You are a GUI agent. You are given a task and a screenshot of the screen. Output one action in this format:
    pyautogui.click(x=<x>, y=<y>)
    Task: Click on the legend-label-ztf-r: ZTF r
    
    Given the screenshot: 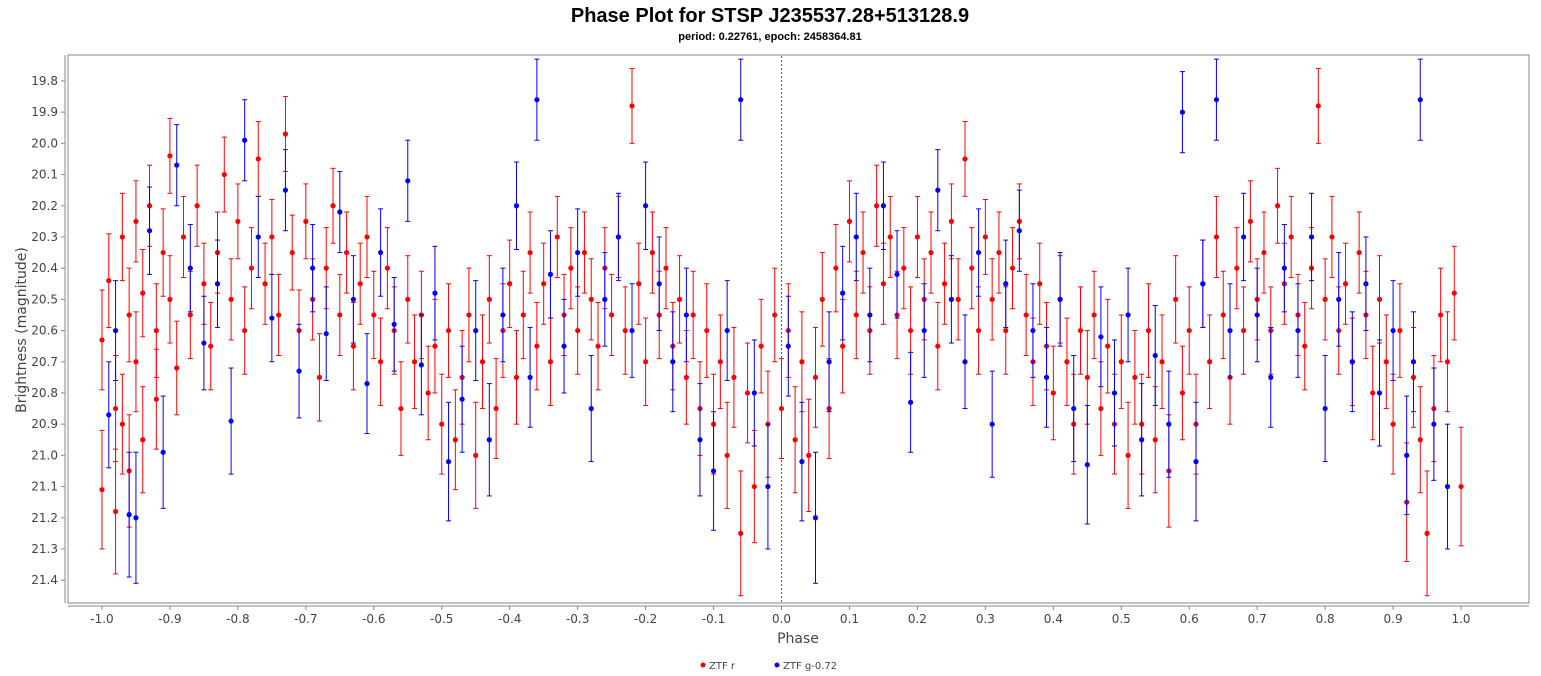 What is the action you would take?
    pyautogui.click(x=722, y=666)
    